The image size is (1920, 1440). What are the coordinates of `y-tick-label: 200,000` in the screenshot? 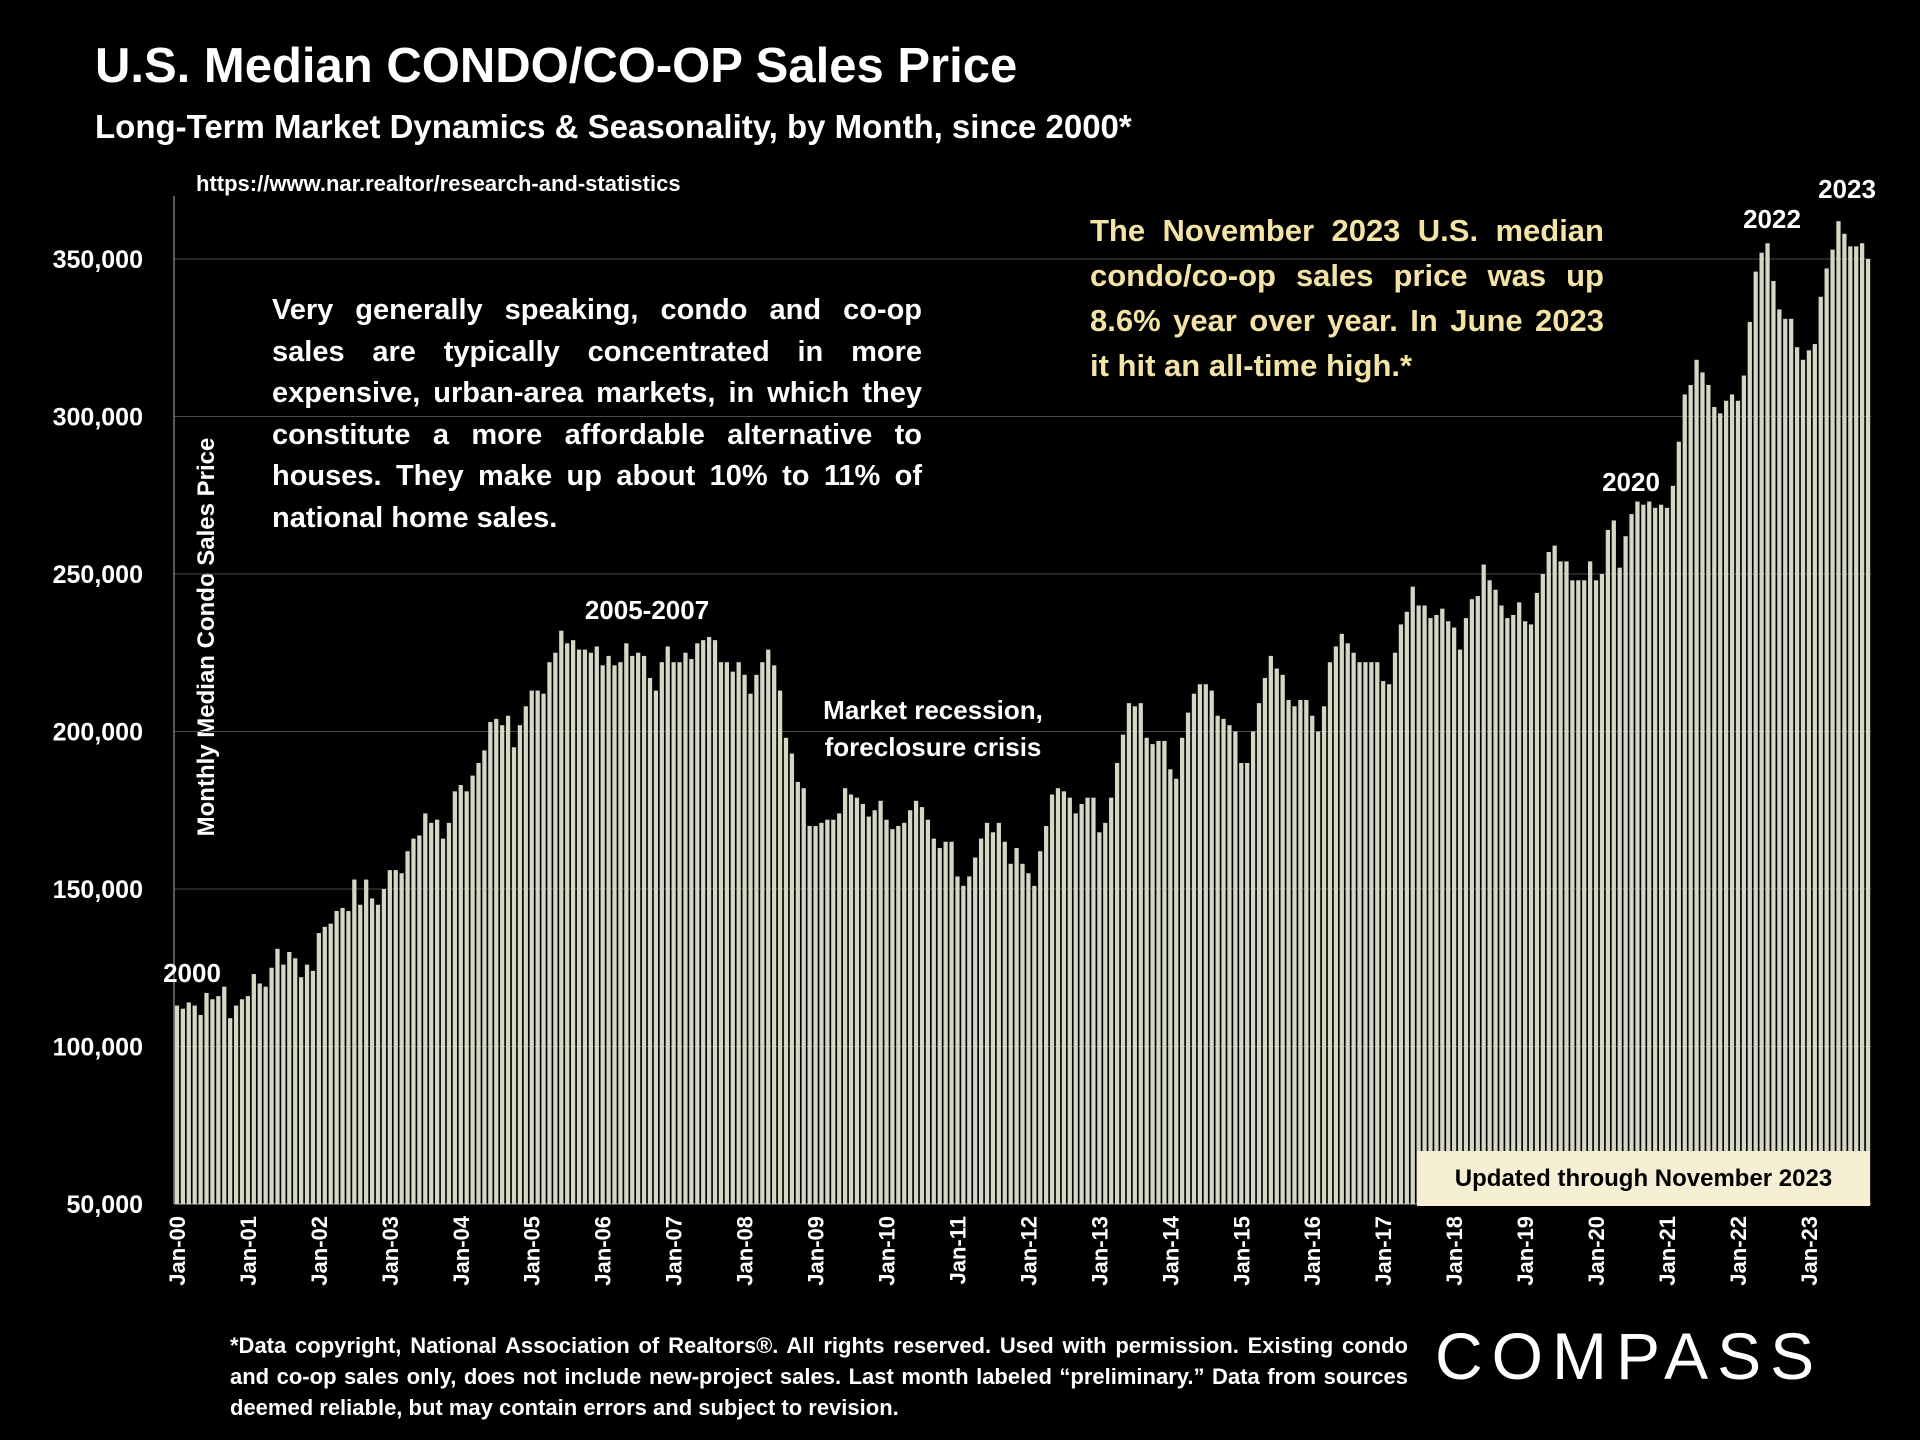 It's located at (98, 733).